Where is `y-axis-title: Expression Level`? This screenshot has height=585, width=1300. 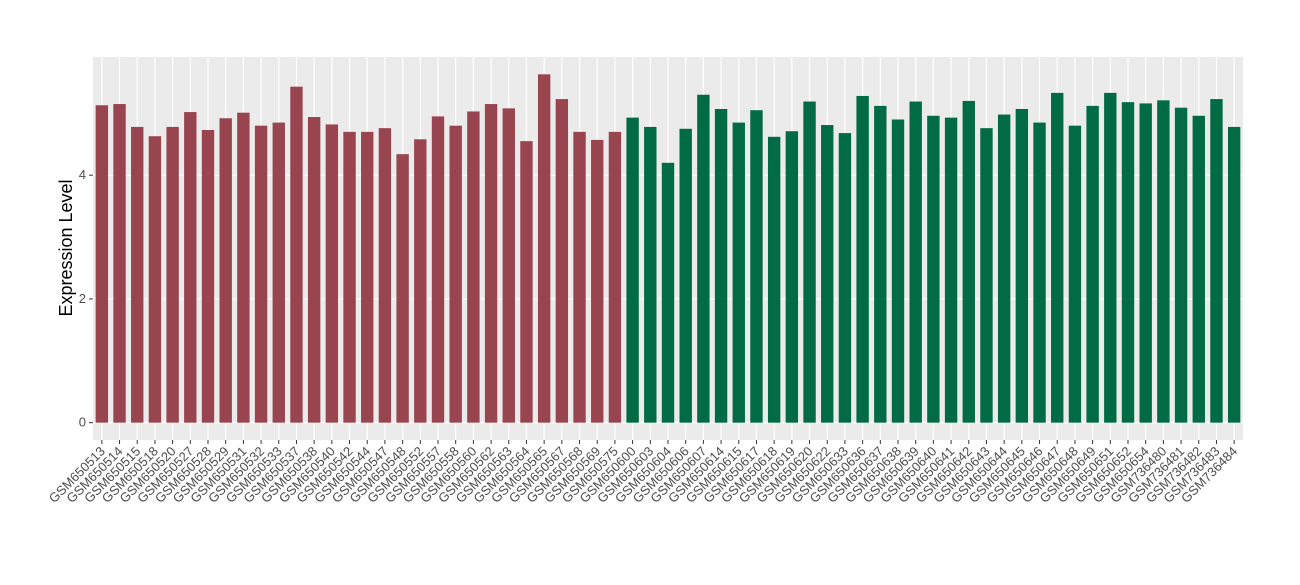
y-axis-title: Expression Level is located at coordinates (66, 247).